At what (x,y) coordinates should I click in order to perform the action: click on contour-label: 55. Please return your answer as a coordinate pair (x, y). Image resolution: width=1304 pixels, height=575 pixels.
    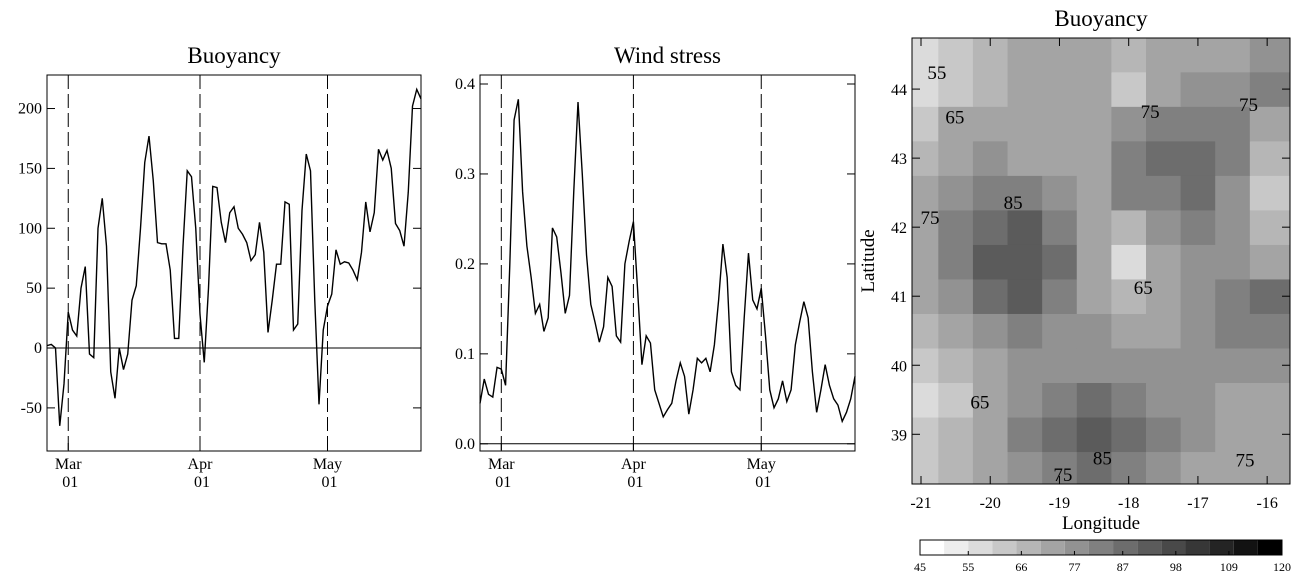
    Looking at the image, I should click on (936, 73).